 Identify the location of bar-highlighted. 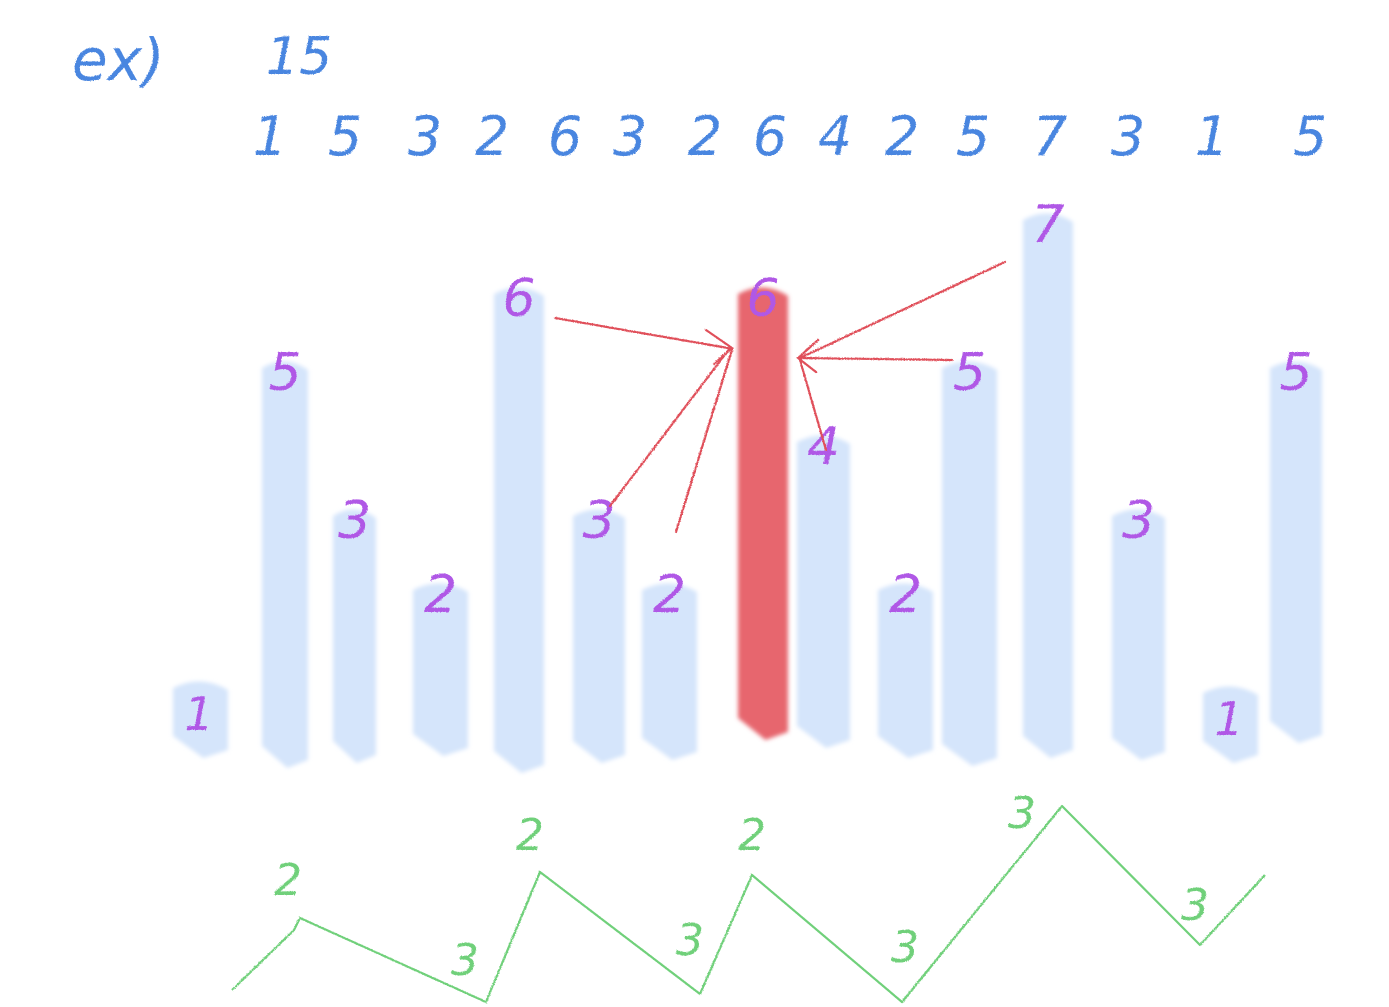
(763, 513).